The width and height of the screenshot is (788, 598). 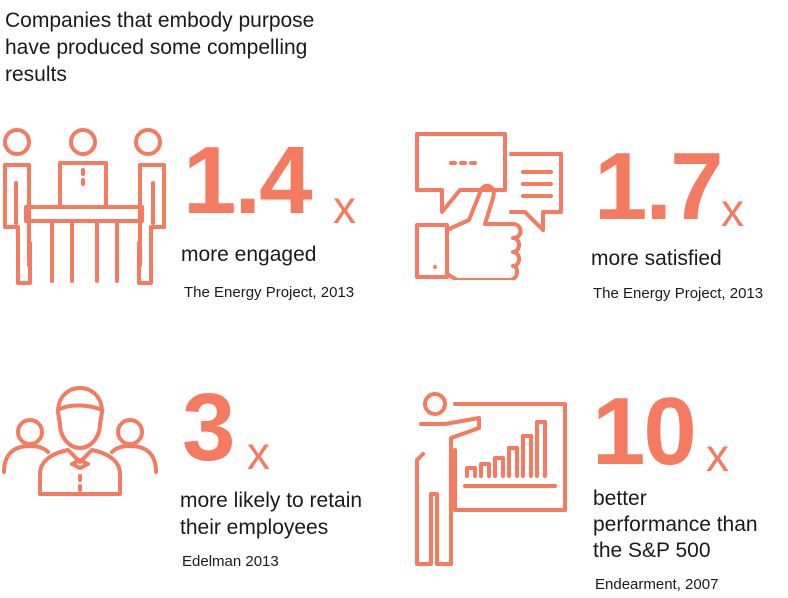 What do you see at coordinates (254, 527) in the screenshot?
I see `stat-3-description-line-2: their employees` at bounding box center [254, 527].